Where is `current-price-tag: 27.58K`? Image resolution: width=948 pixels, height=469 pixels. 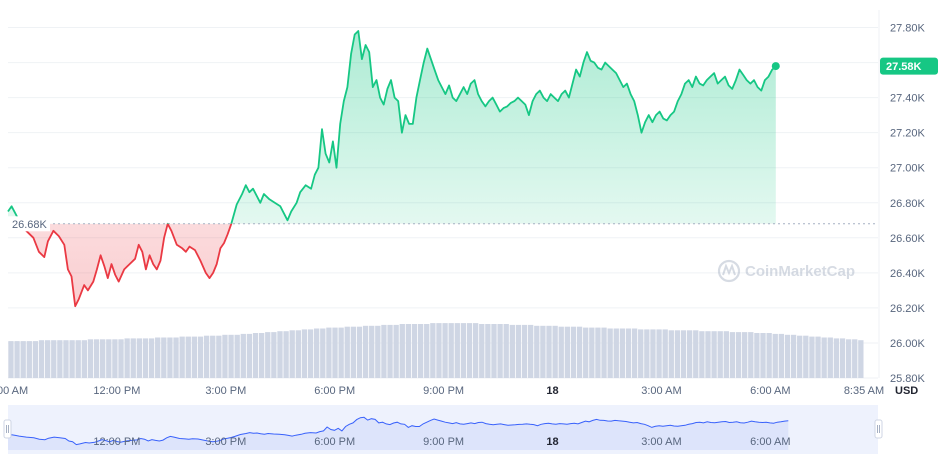
current-price-tag: 27.58K is located at coordinates (909, 66).